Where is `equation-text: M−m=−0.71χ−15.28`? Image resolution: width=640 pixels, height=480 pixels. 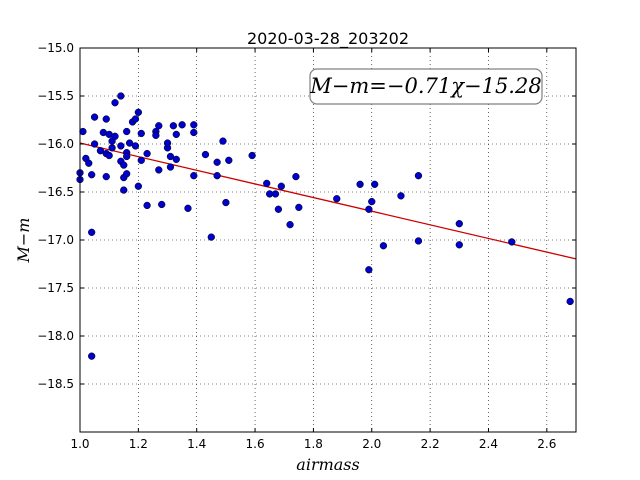
equation-text: M−m=−0.71χ−15.28 is located at coordinates (425, 86).